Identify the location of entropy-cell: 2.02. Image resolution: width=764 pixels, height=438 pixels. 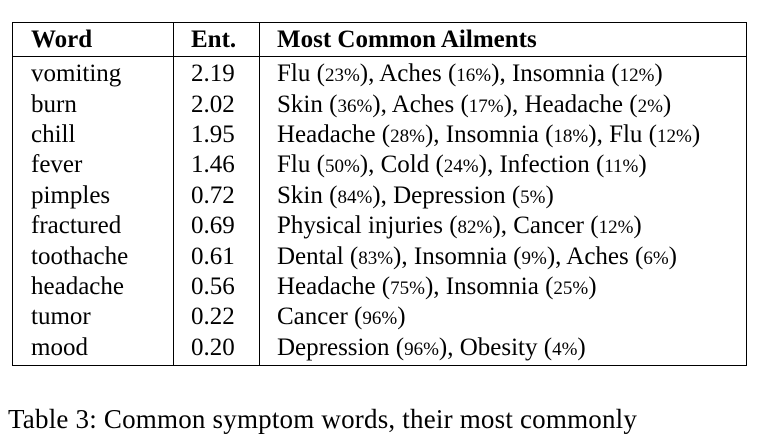
(216, 104).